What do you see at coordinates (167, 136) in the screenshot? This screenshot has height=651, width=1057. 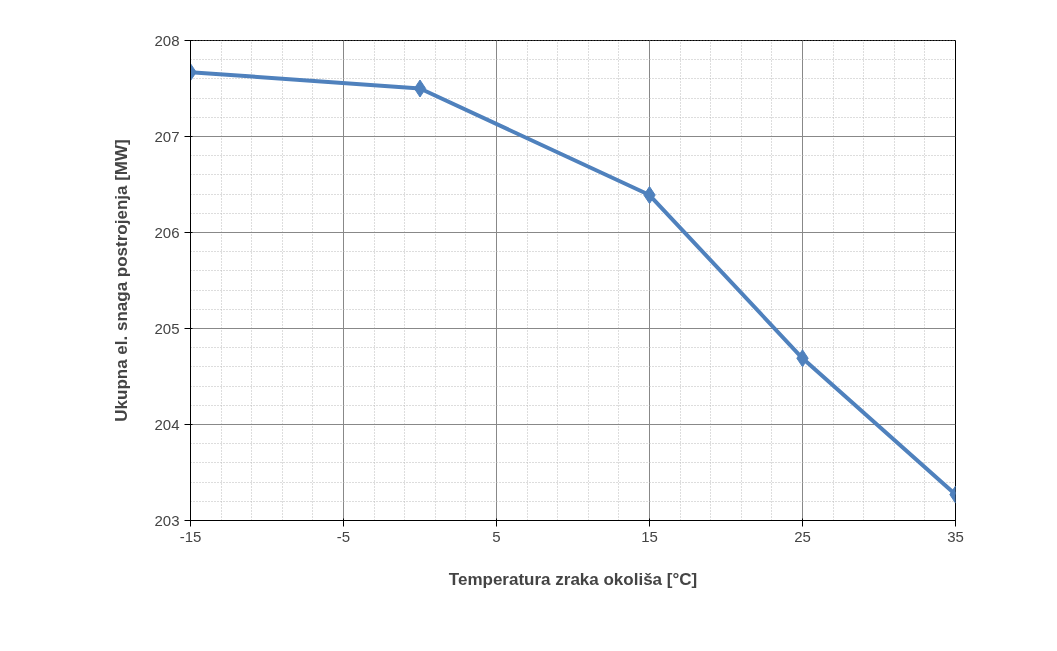 I see `y-tick-label: 207` at bounding box center [167, 136].